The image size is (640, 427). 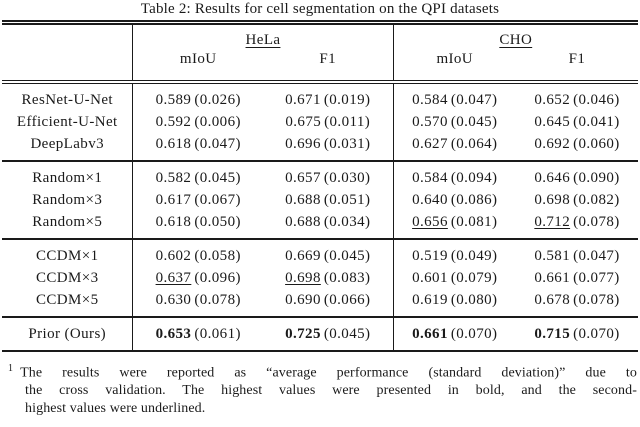 I want to click on metric-header-row: mIoU F1 mIoU F1, so click(x=320, y=65).